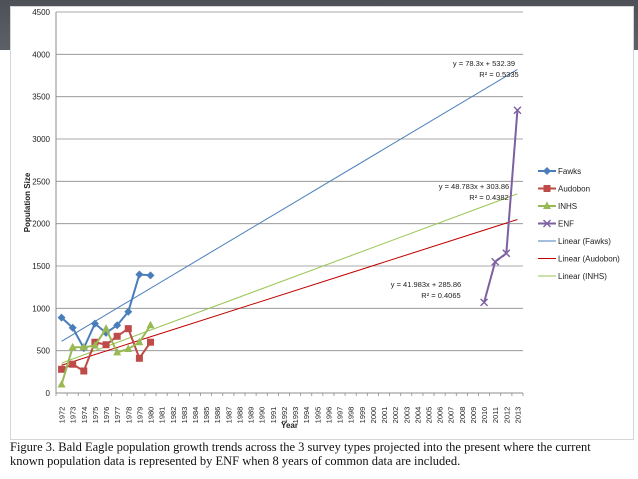 The image size is (638, 479). I want to click on x-tick-label: 1994, so click(306, 415).